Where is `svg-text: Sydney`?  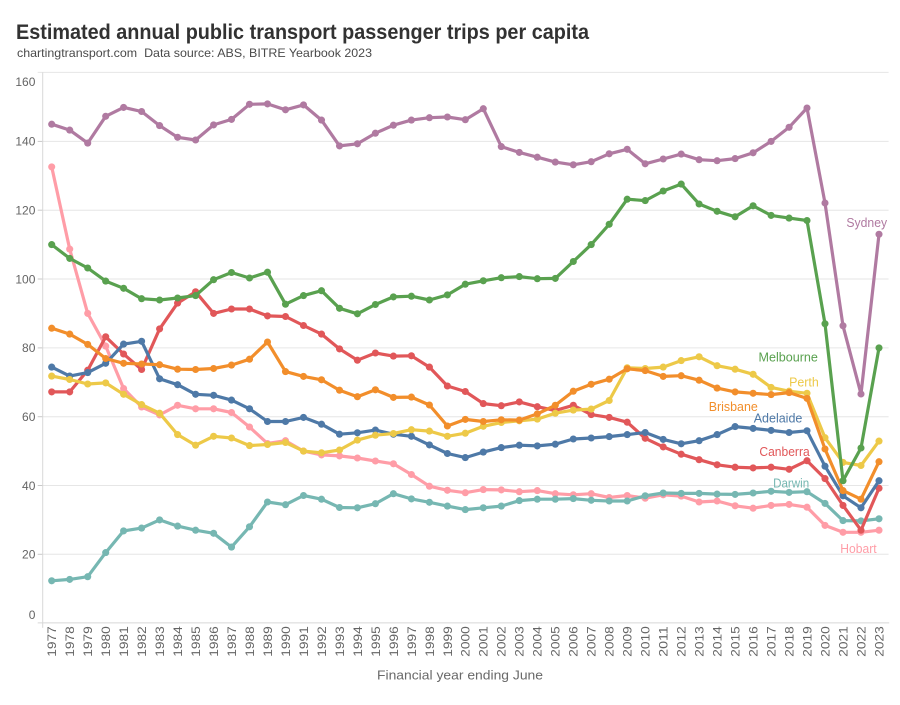 svg-text: Sydney is located at coordinates (866, 223).